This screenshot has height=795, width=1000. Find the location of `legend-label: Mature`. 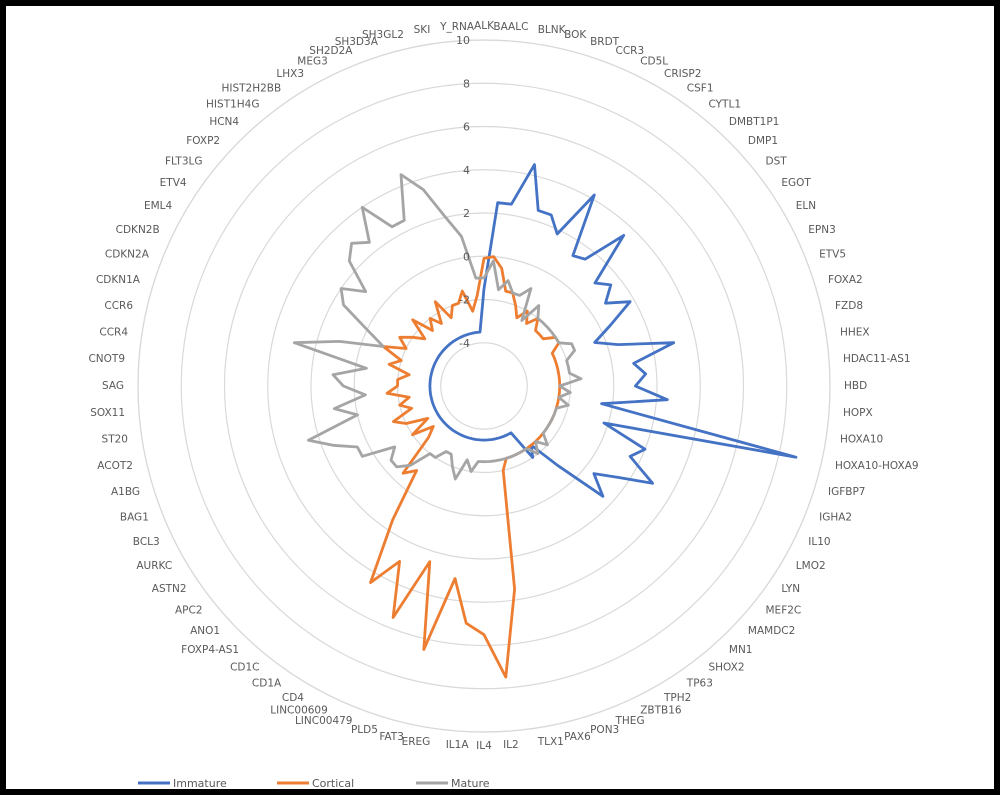

legend-label: Mature is located at coordinates (470, 783).